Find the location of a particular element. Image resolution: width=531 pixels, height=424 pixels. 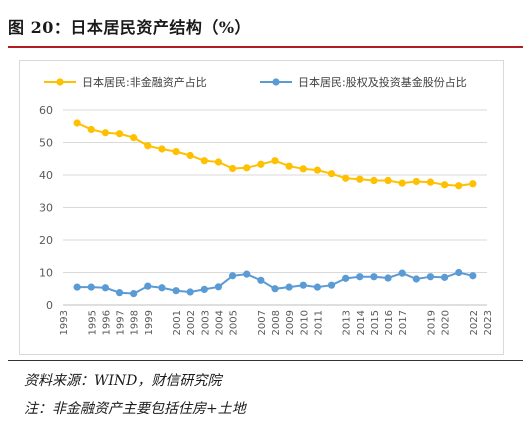

x-tick-label: 2013 is located at coordinates (347, 322).